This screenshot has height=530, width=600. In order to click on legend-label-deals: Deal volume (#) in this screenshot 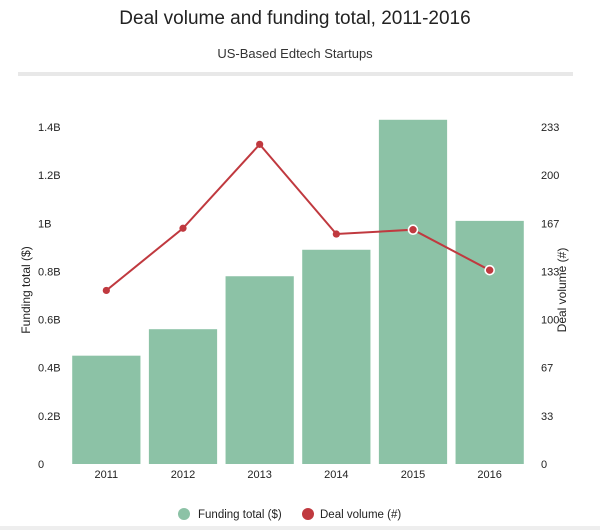, I will do `click(360, 515)`.